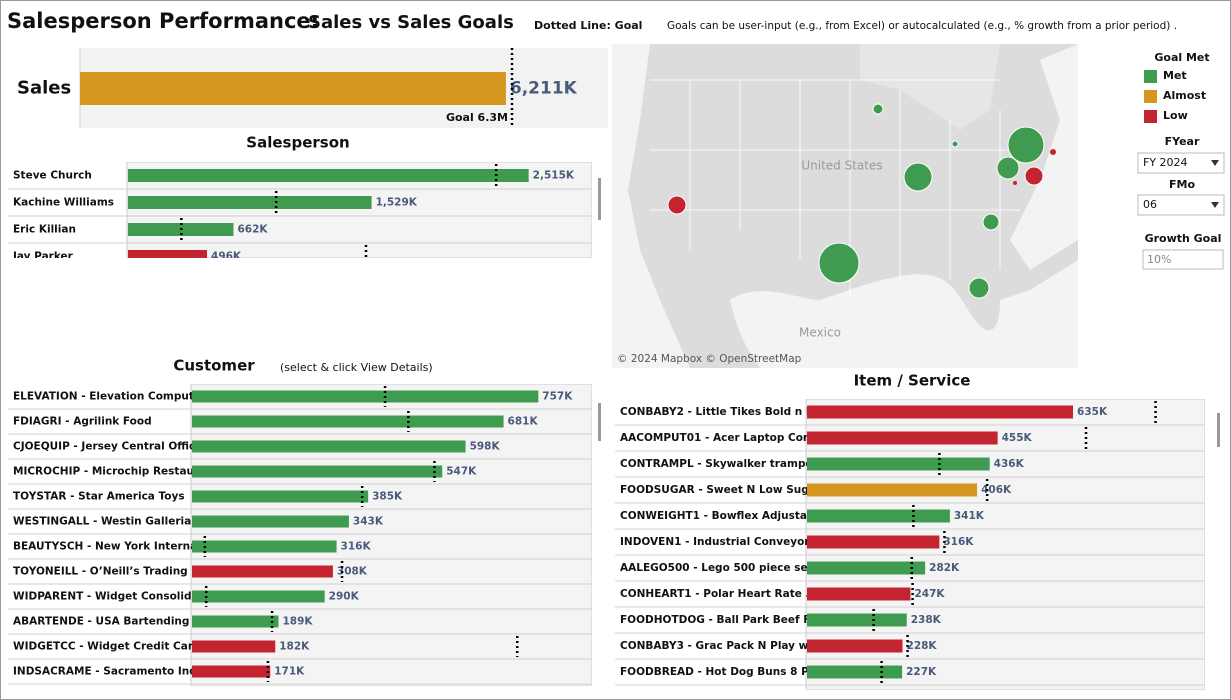 The height and width of the screenshot is (700, 1231). What do you see at coordinates (111, 547) in the screenshot?
I see `category-label: BEAUTYSCH - New York Internat..` at bounding box center [111, 547].